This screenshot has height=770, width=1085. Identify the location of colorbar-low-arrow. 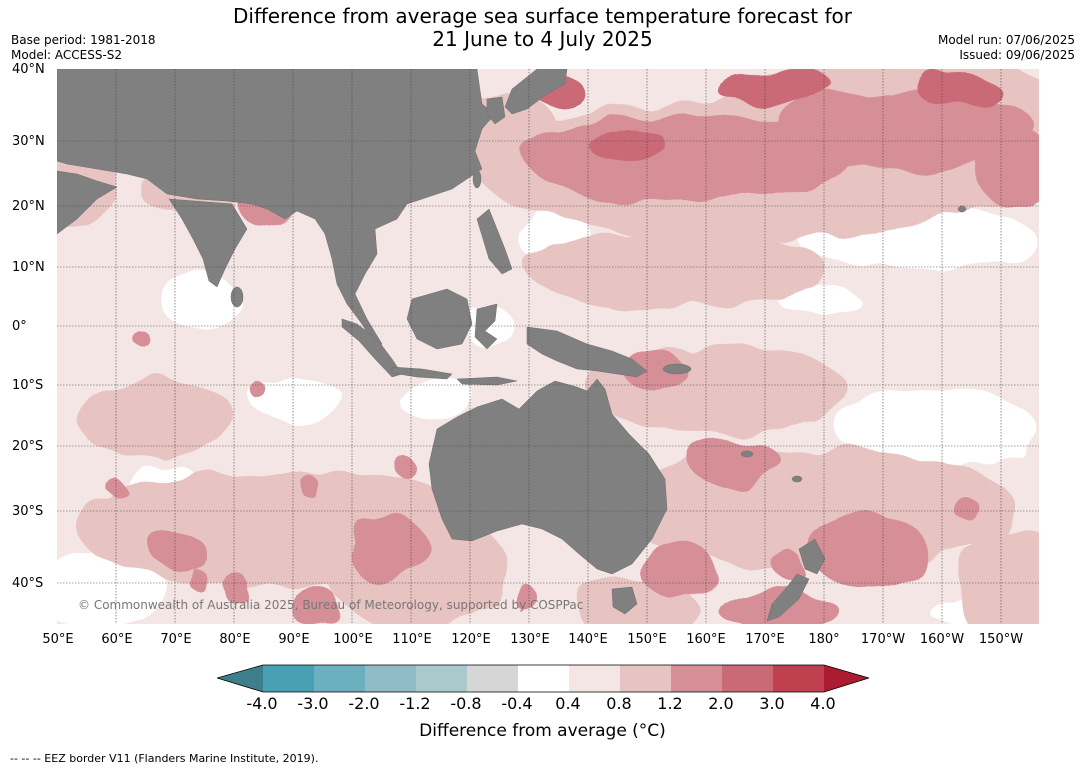
(240, 678).